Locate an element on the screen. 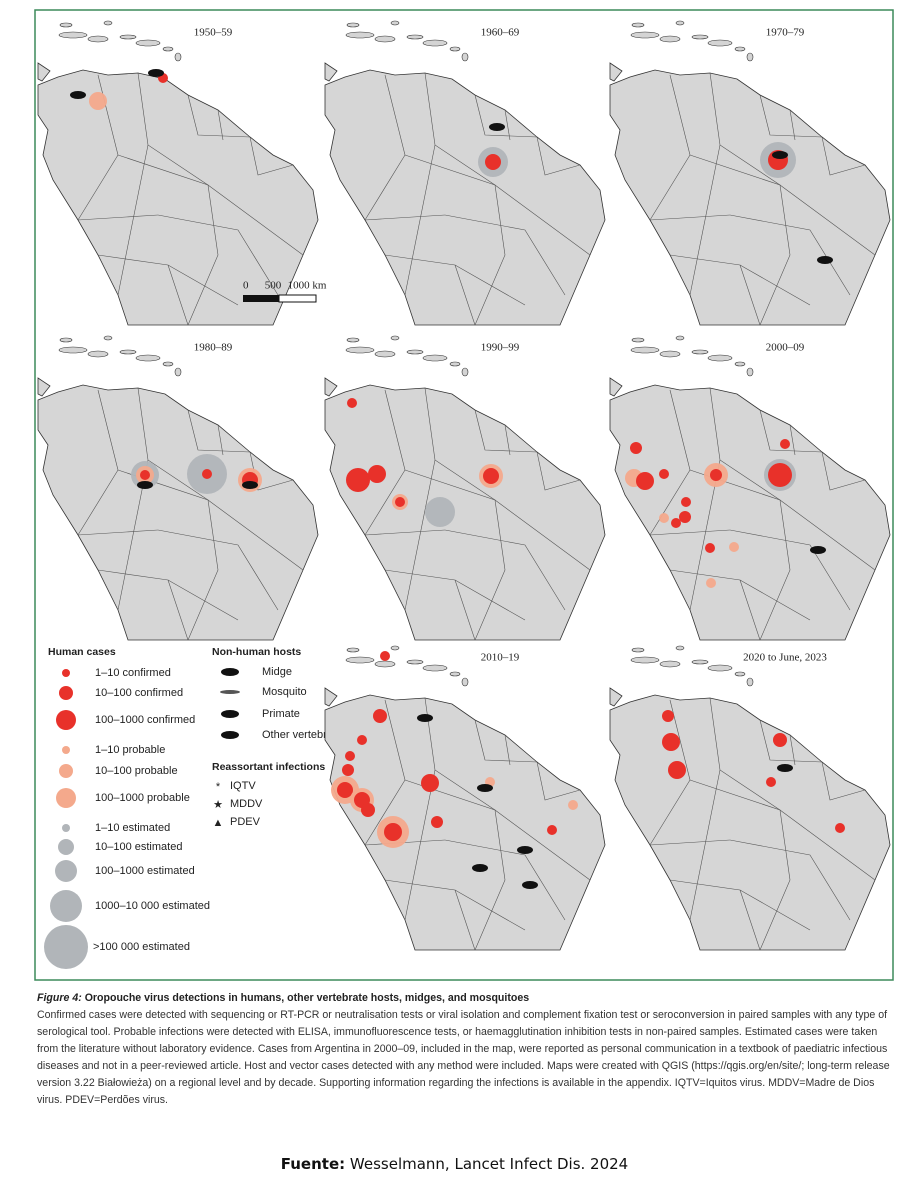 This screenshot has height=1200, width=909. legend-label: Mosquito is located at coordinates (284, 692).